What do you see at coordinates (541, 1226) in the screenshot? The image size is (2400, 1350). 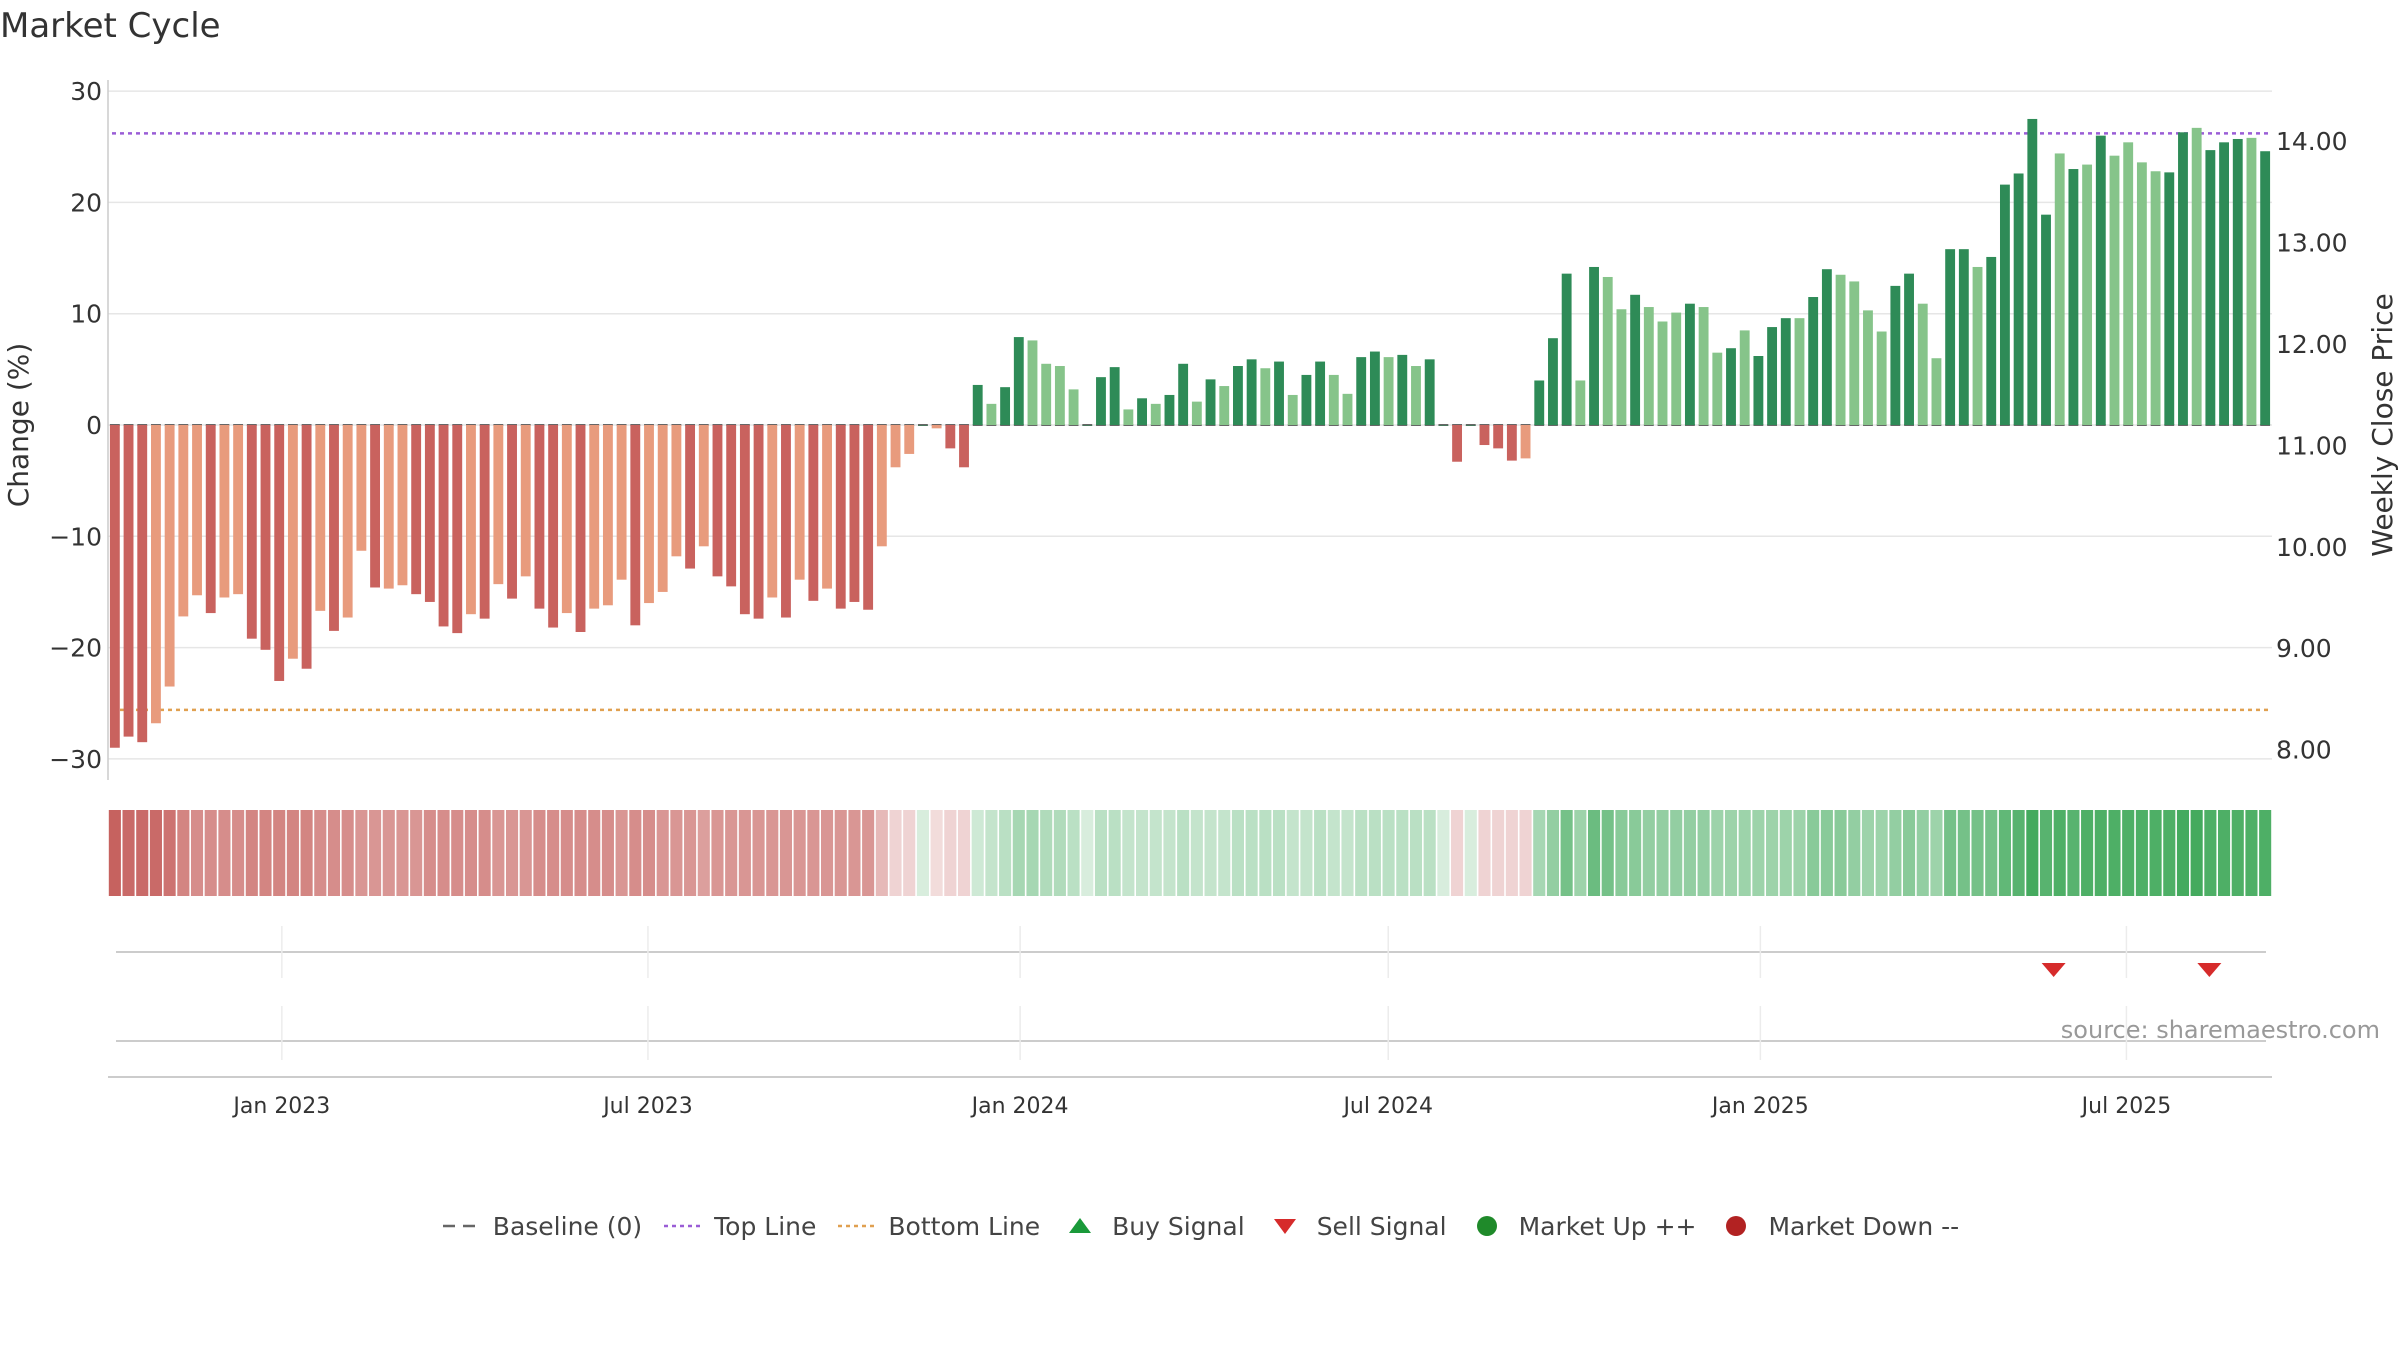 I see `legend-item: Baseline (0)` at bounding box center [541, 1226].